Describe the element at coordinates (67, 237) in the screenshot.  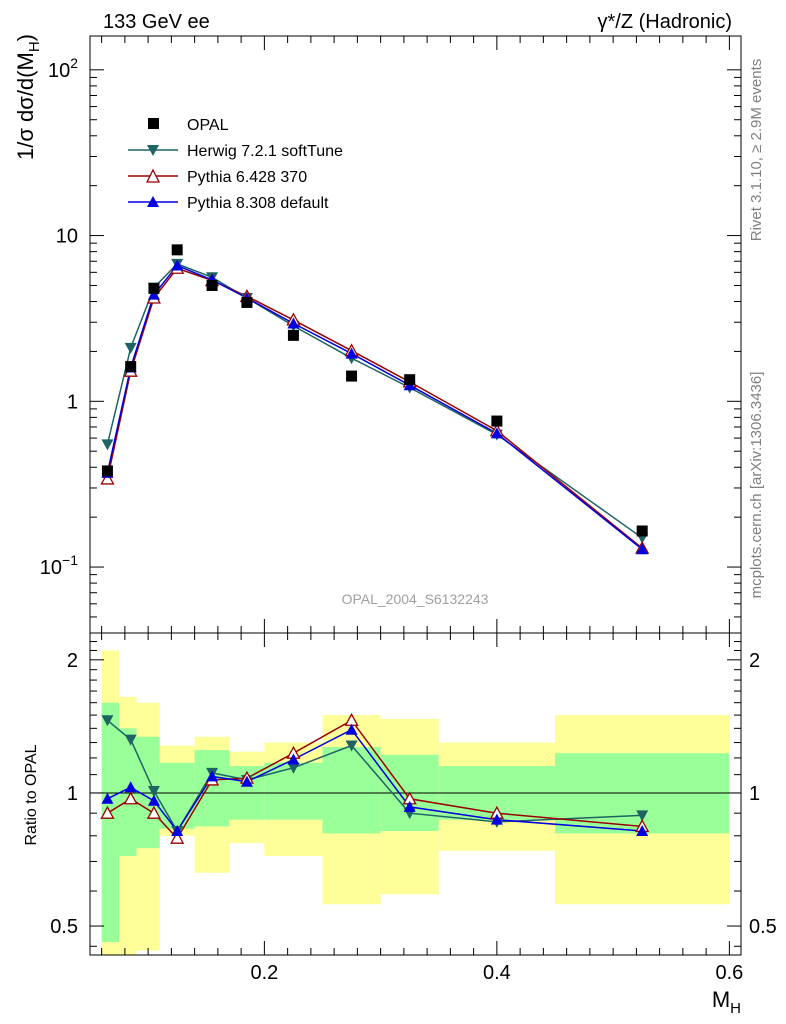
I see `main-y-tick-label: 10` at that location.